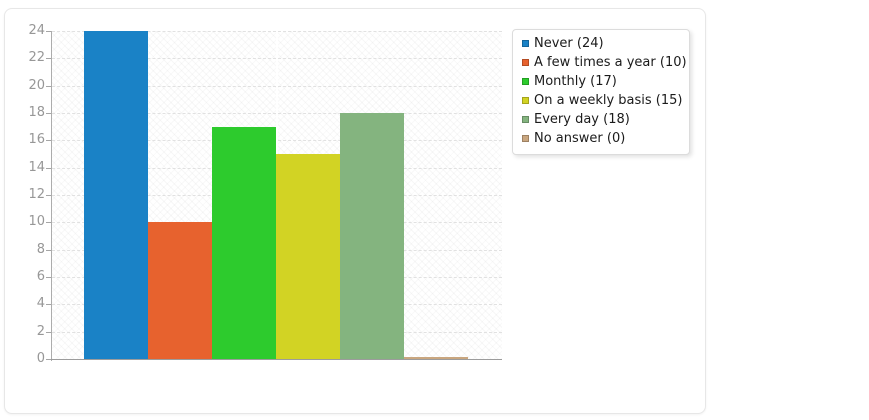  What do you see at coordinates (36, 30) in the screenshot?
I see `y-tick-label: 24` at bounding box center [36, 30].